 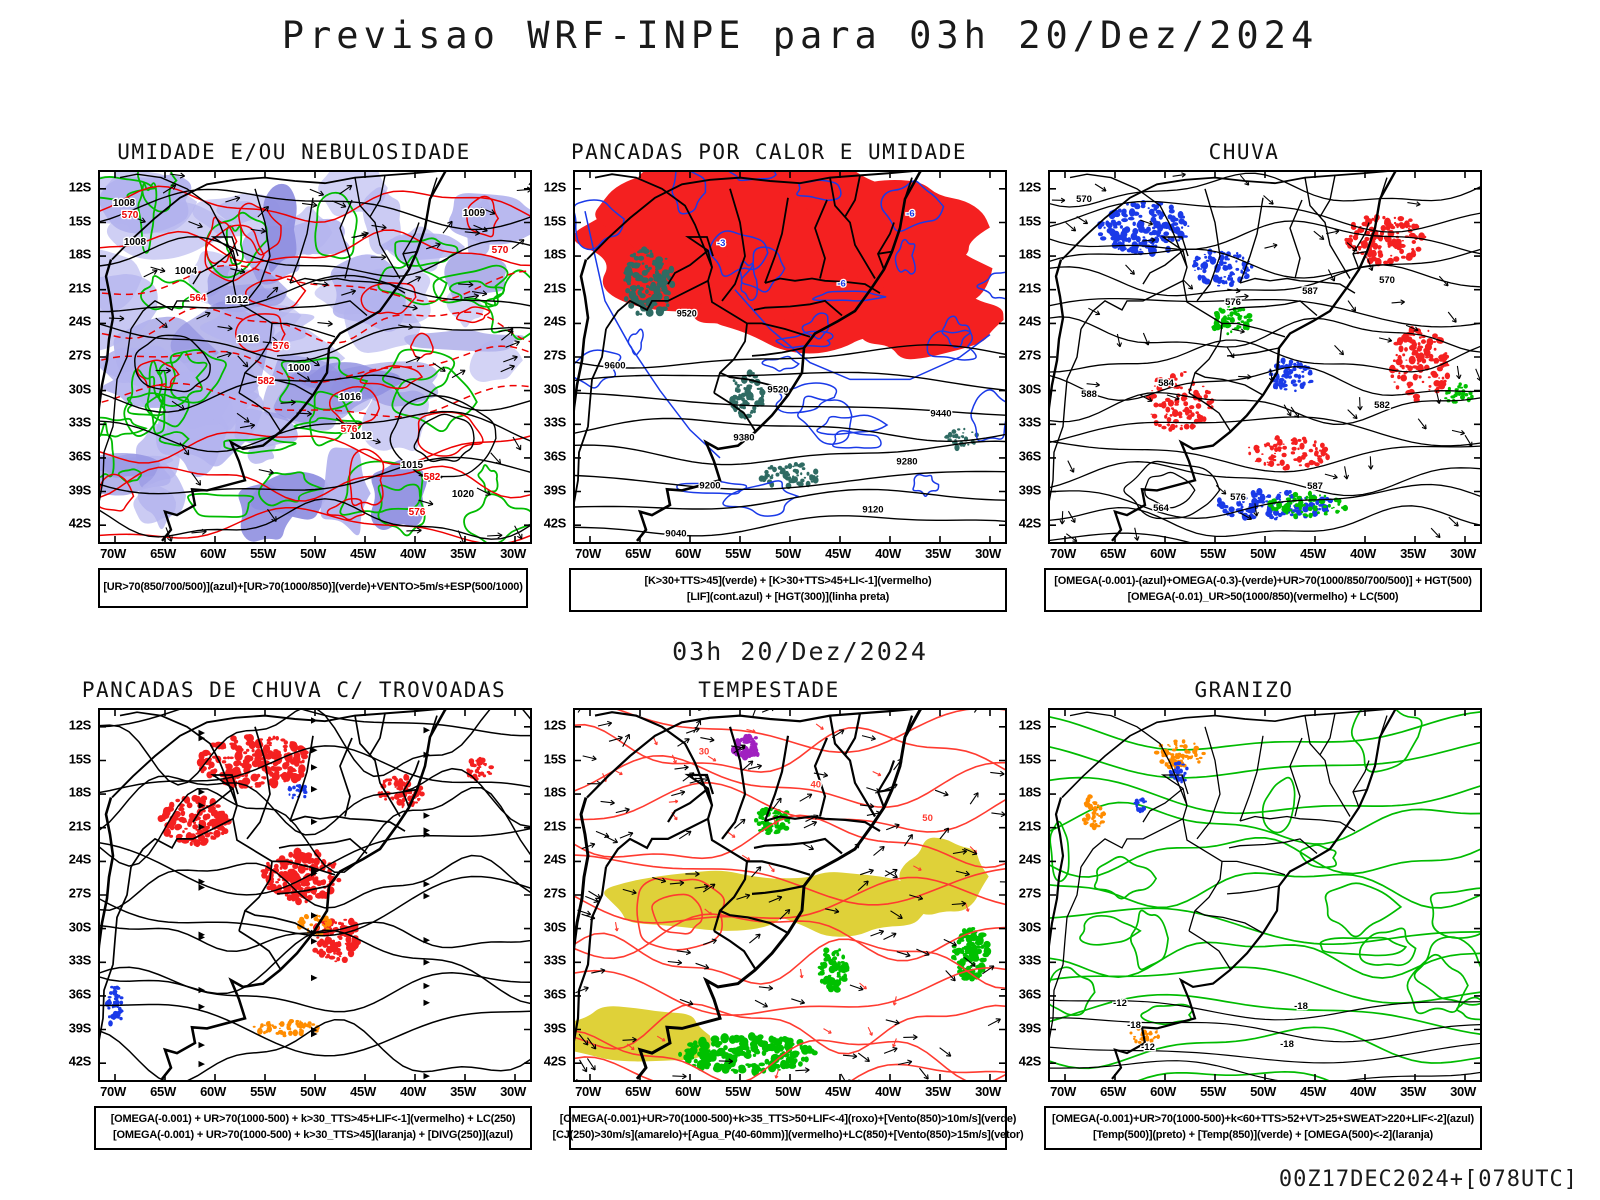 What do you see at coordinates (474, 213) in the screenshot?
I see `svg-text: 1009` at bounding box center [474, 213].